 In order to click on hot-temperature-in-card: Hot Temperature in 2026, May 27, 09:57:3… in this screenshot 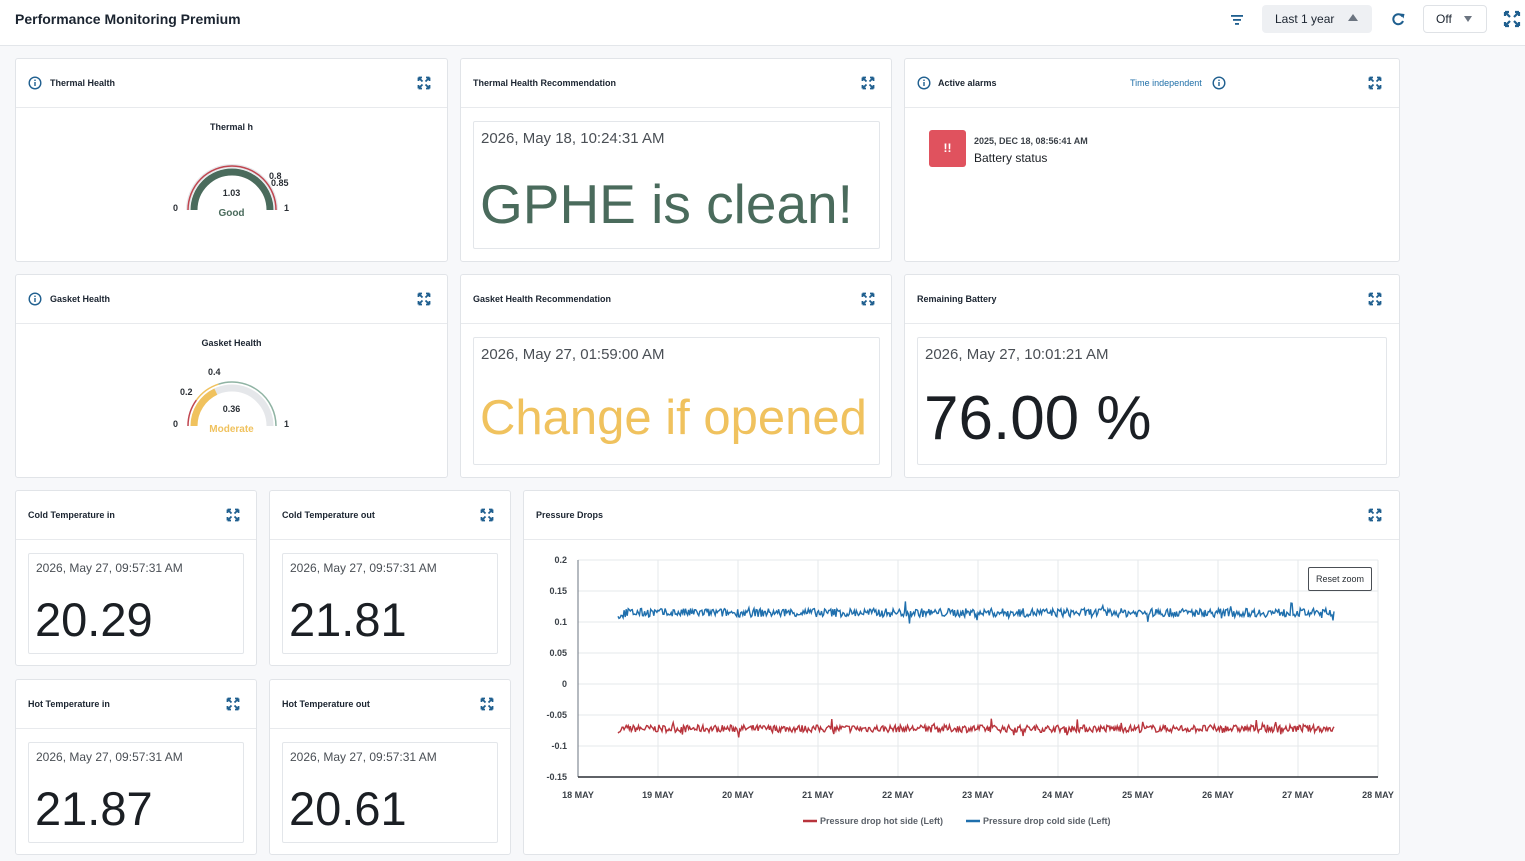, I will do `click(136, 767)`.